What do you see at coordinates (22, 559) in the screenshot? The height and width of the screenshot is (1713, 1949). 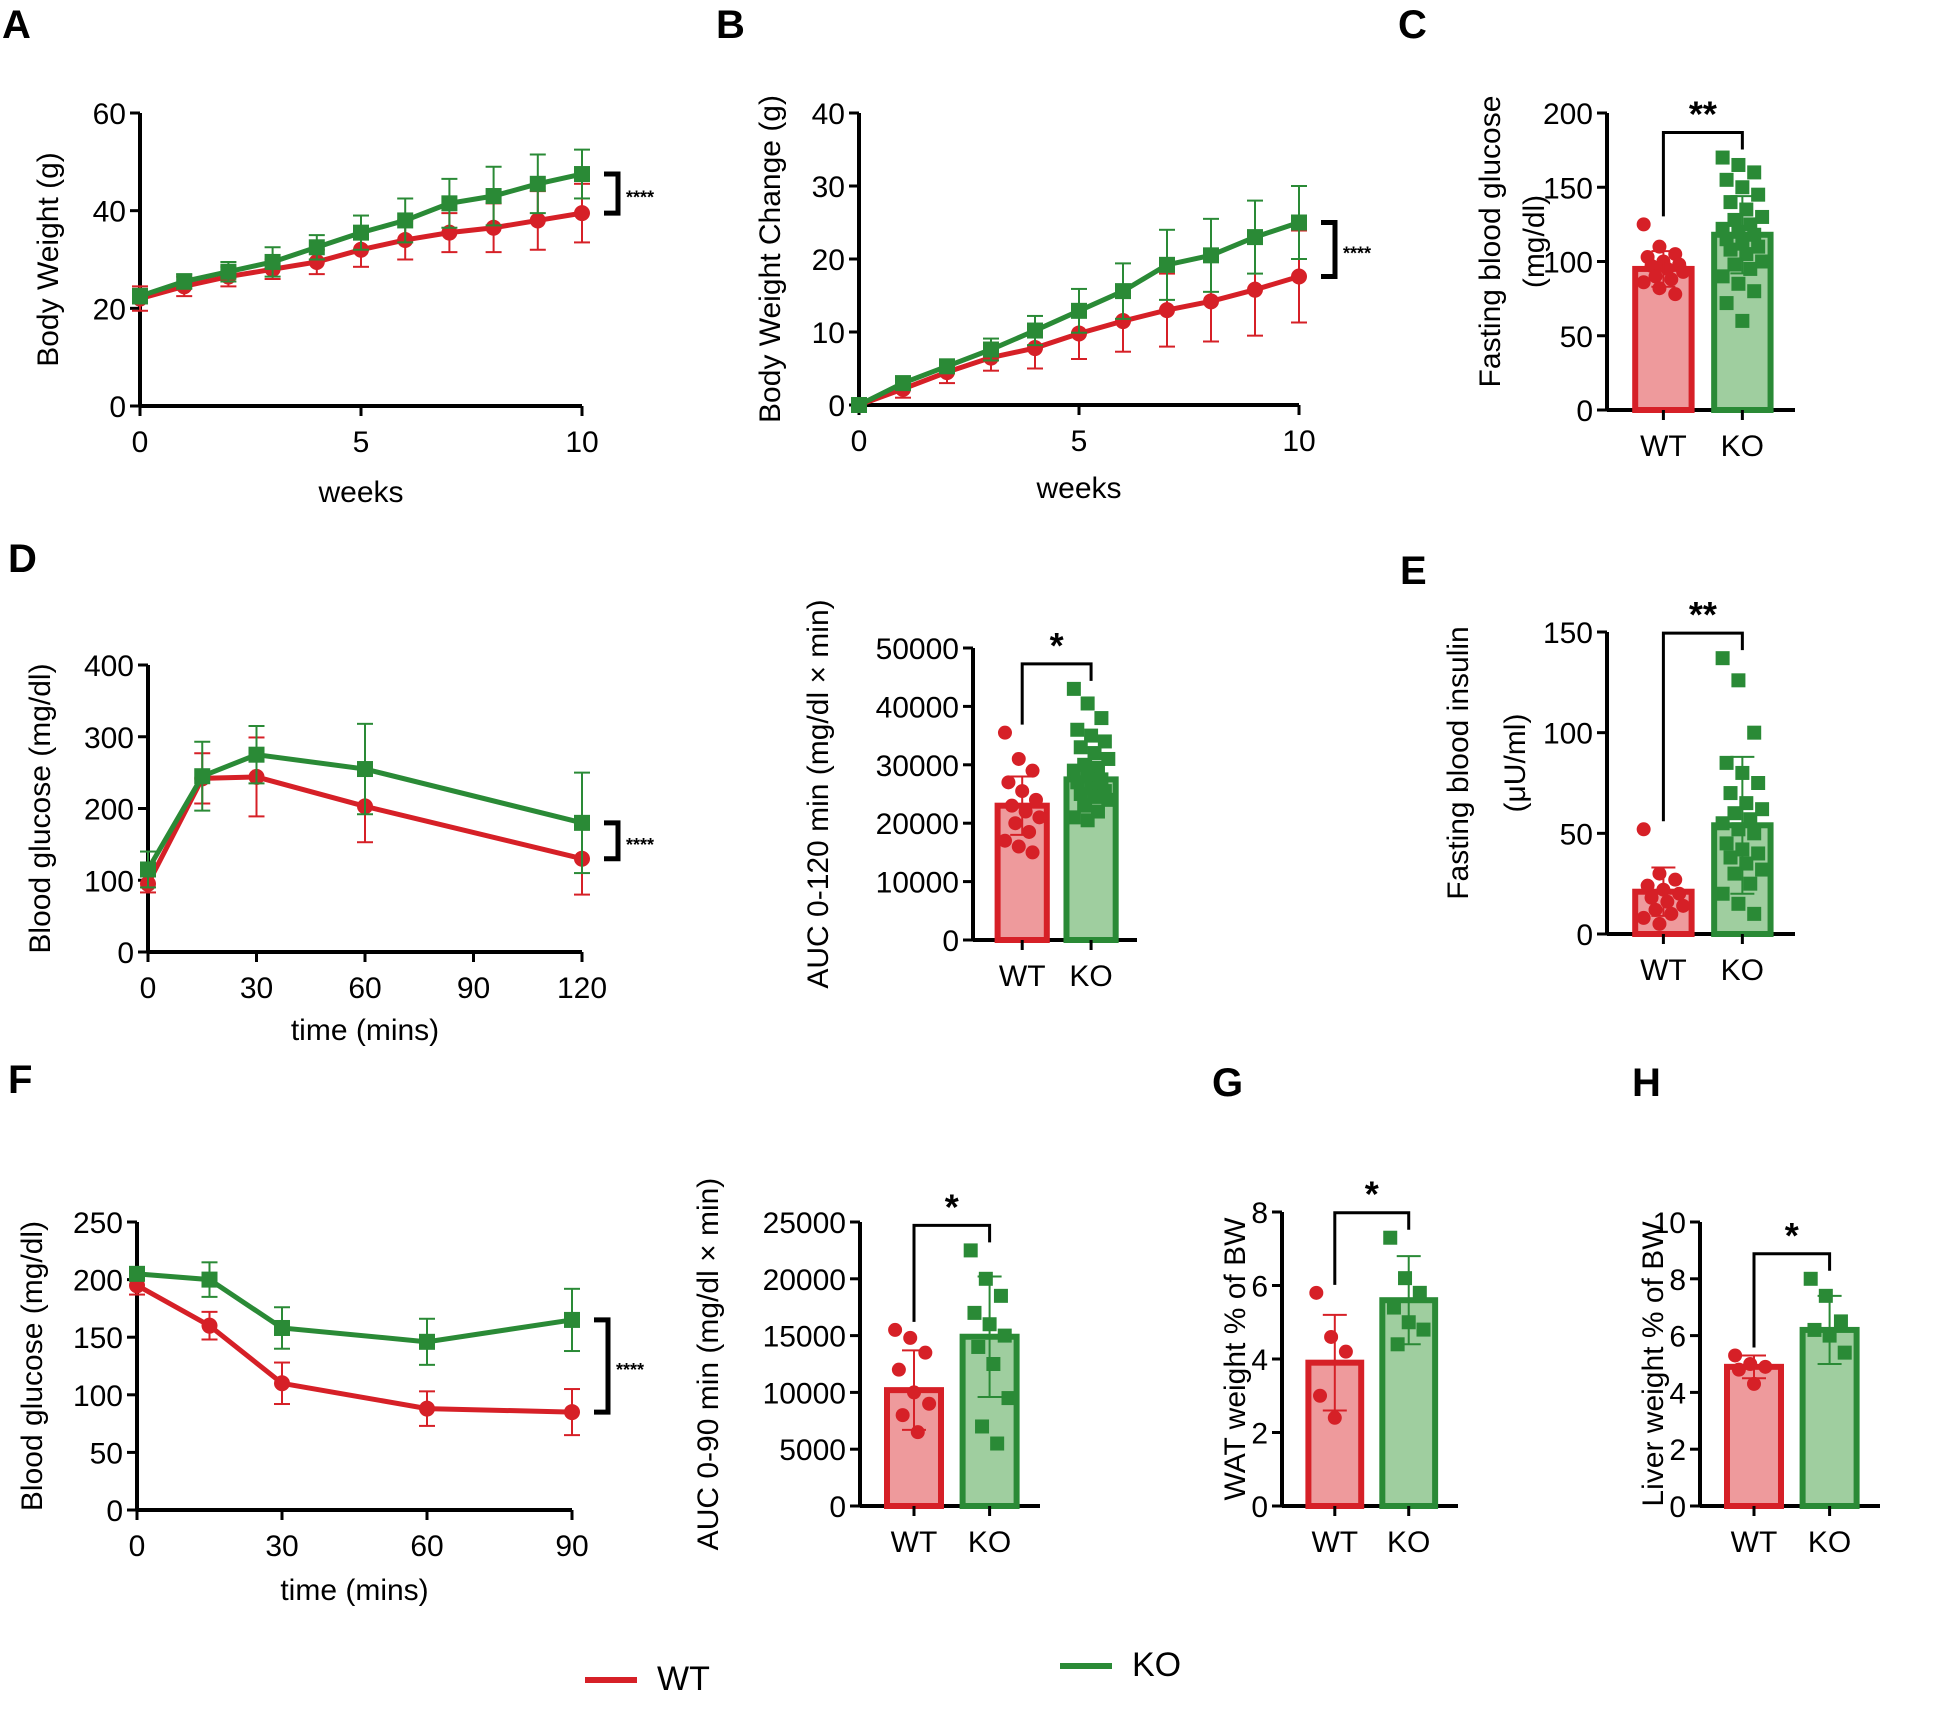 I see `panel-letter: D` at bounding box center [22, 559].